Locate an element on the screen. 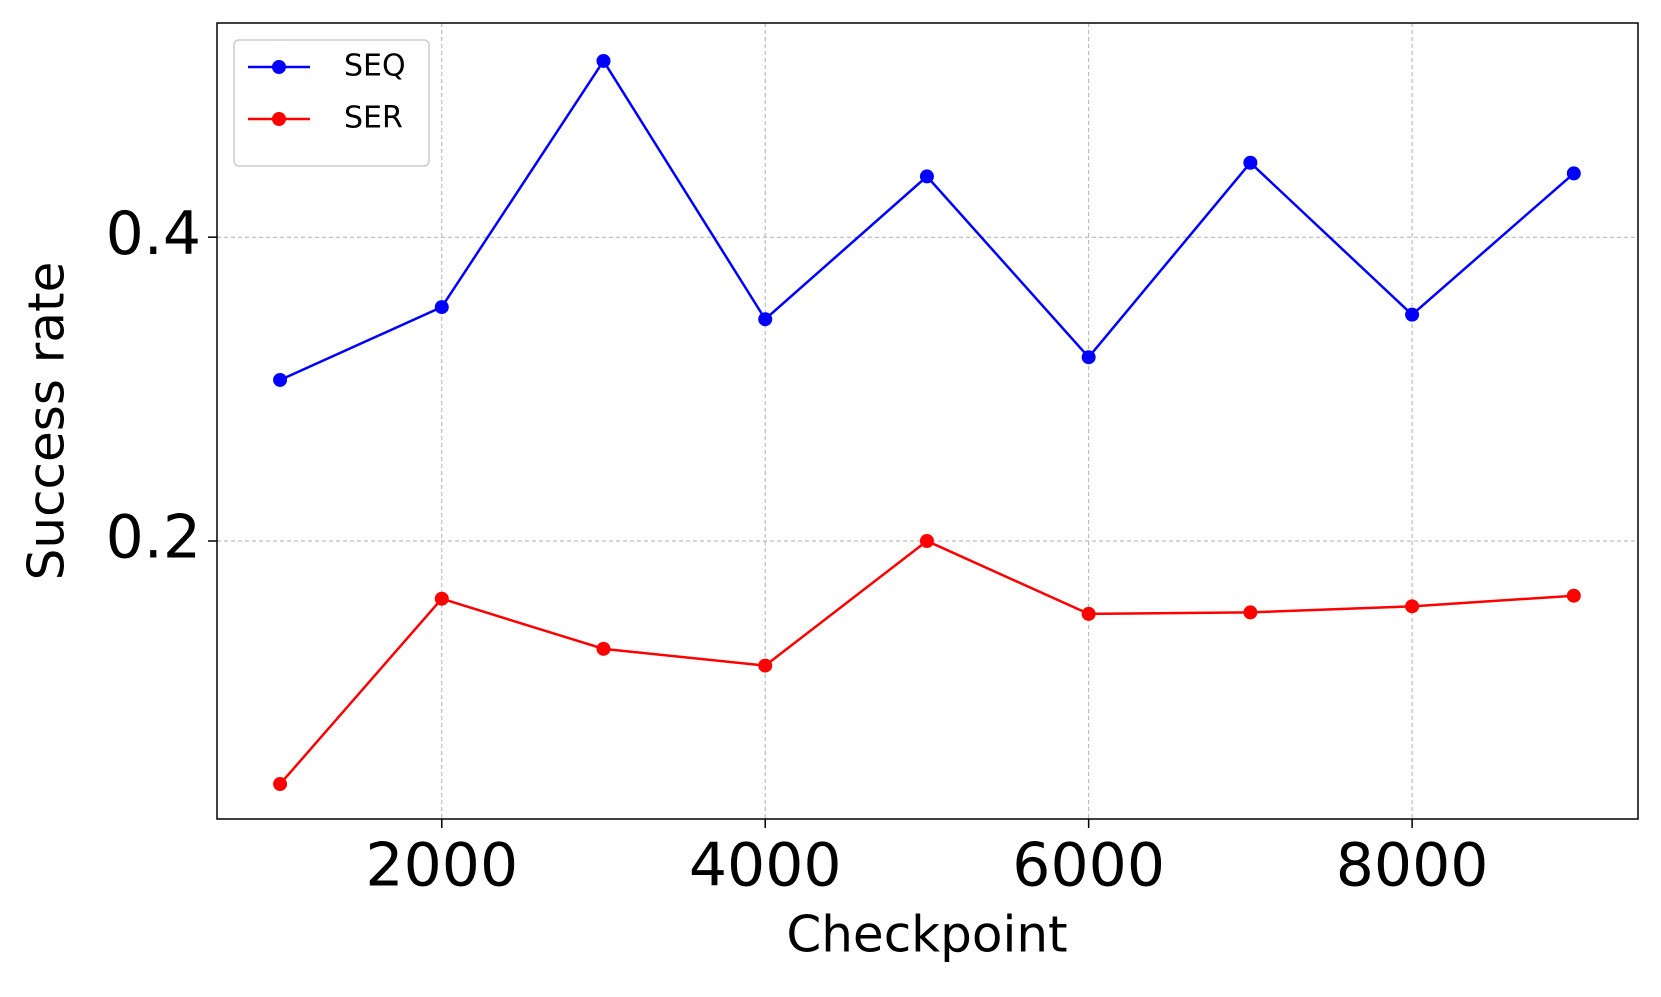  y-axis-label: Success rate is located at coordinates (47, 421).